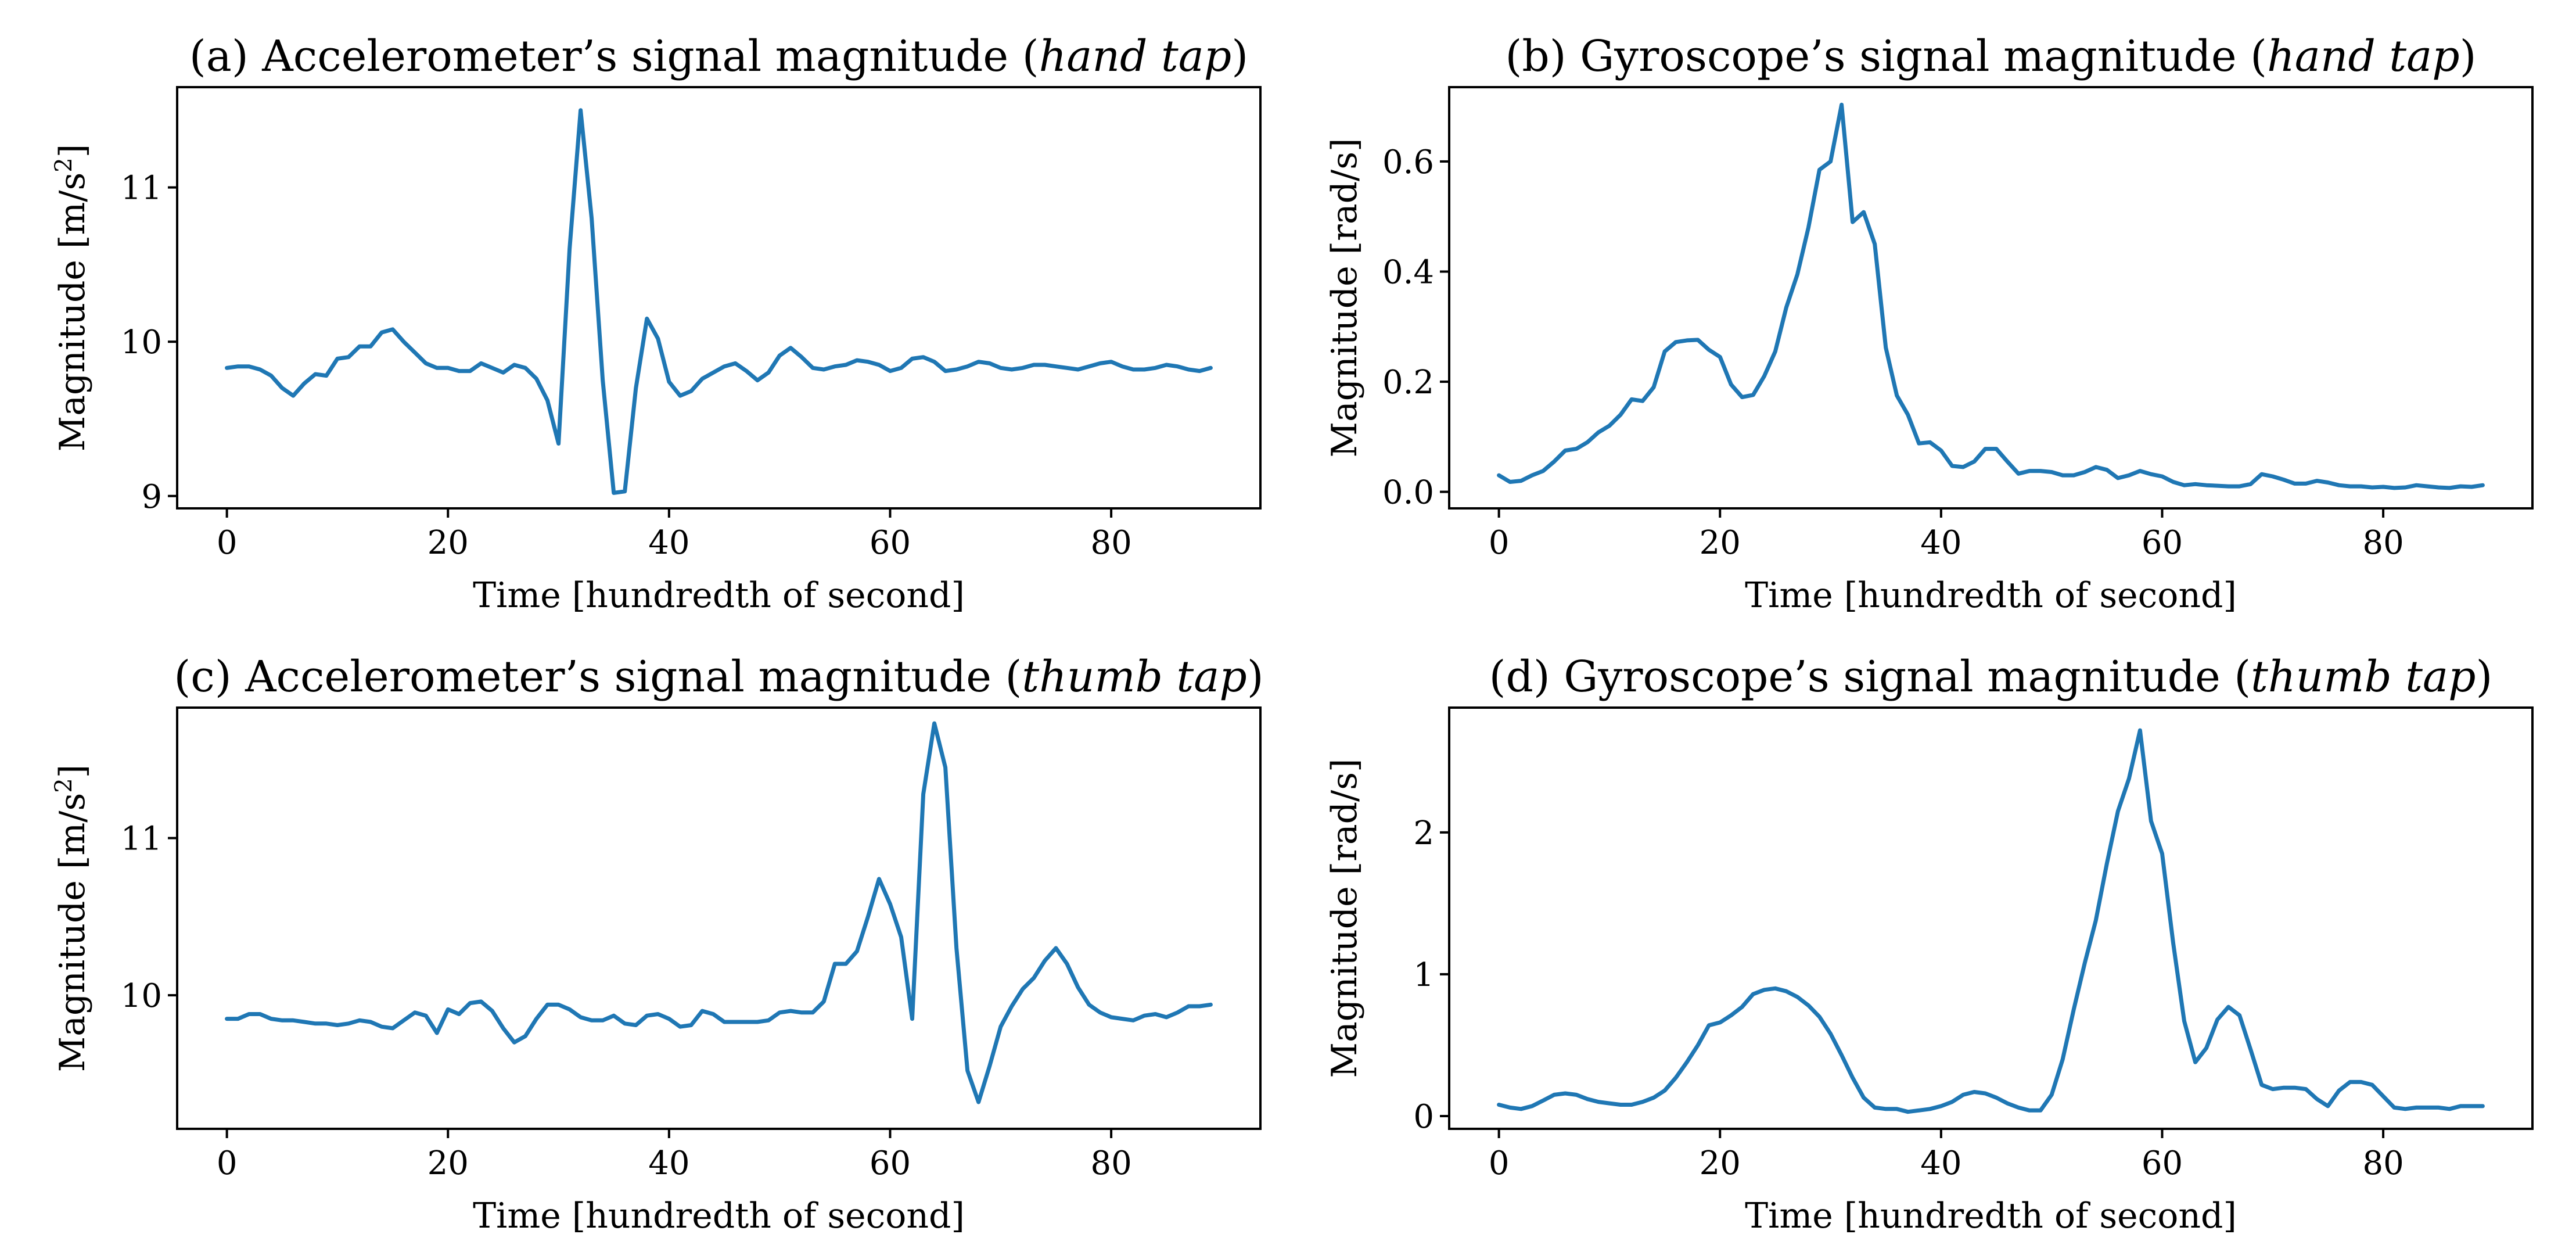  Describe the element at coordinates (1408, 162) in the screenshot. I see `y-tick-label: 0.6` at that location.